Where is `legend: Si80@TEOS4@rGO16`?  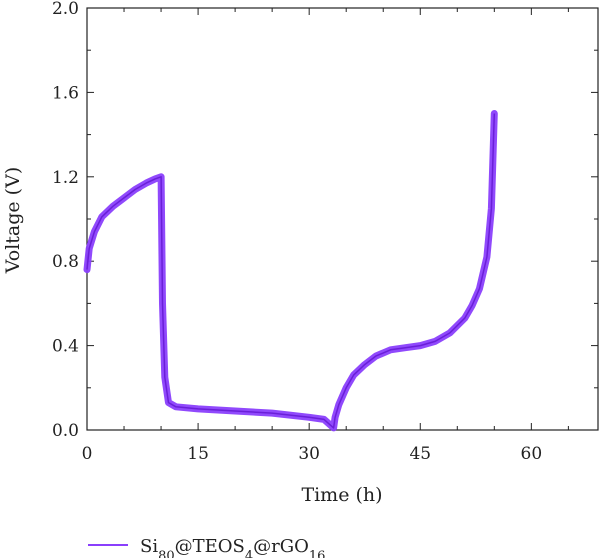
legend: Si80@TEOS4@rGO16 is located at coordinates (206, 547).